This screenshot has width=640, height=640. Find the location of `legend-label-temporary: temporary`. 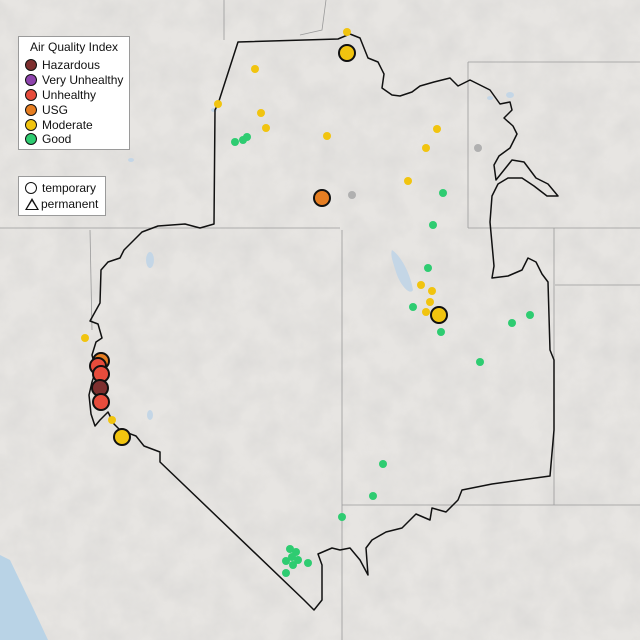

legend-label-temporary: temporary is located at coordinates (69, 188).